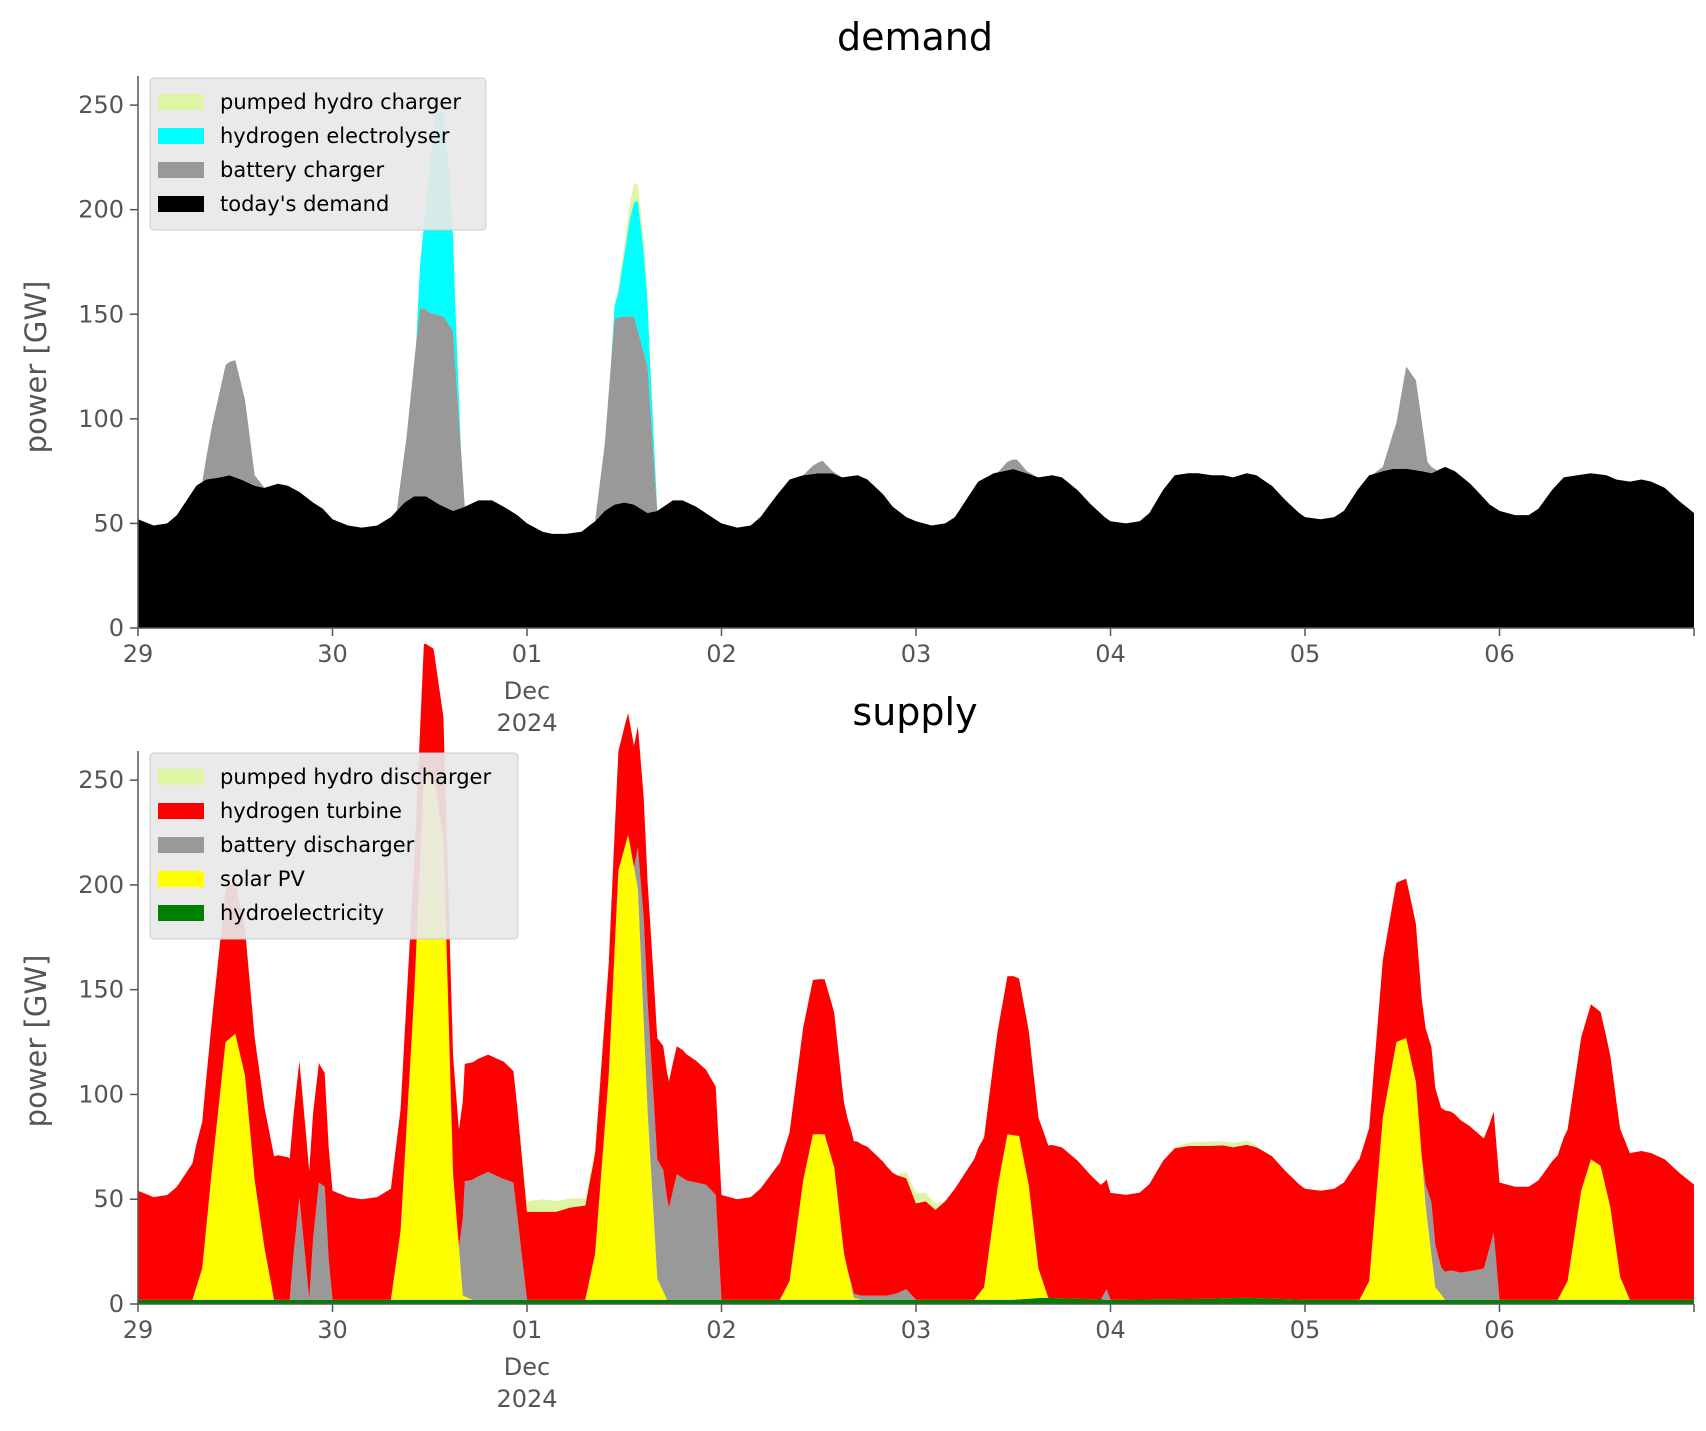 The height and width of the screenshot is (1431, 1706). I want to click on demand-x-tick-label: 30, so click(332, 654).